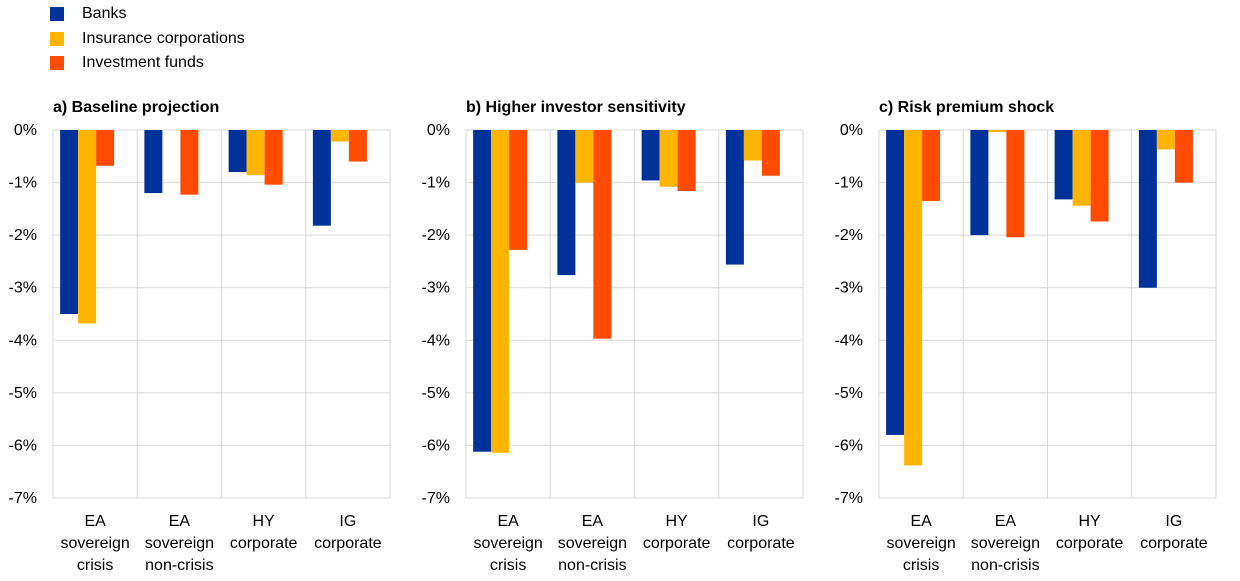 The image size is (1240, 581). I want to click on legend-swatch-insurance, so click(57, 38).